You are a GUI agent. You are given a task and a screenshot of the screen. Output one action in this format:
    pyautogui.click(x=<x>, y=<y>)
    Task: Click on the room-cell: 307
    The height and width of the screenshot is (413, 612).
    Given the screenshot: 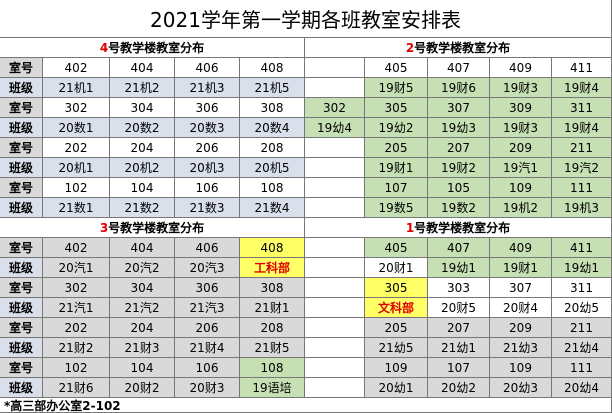 What is the action you would take?
    pyautogui.click(x=521, y=288)
    